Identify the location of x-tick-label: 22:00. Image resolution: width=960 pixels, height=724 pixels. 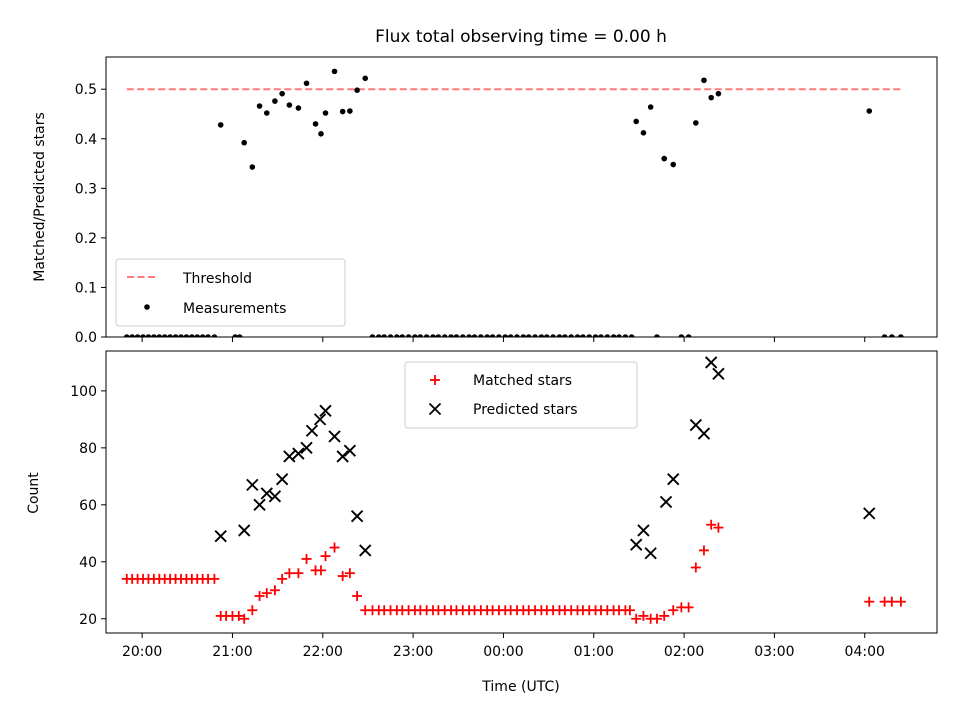
(323, 652).